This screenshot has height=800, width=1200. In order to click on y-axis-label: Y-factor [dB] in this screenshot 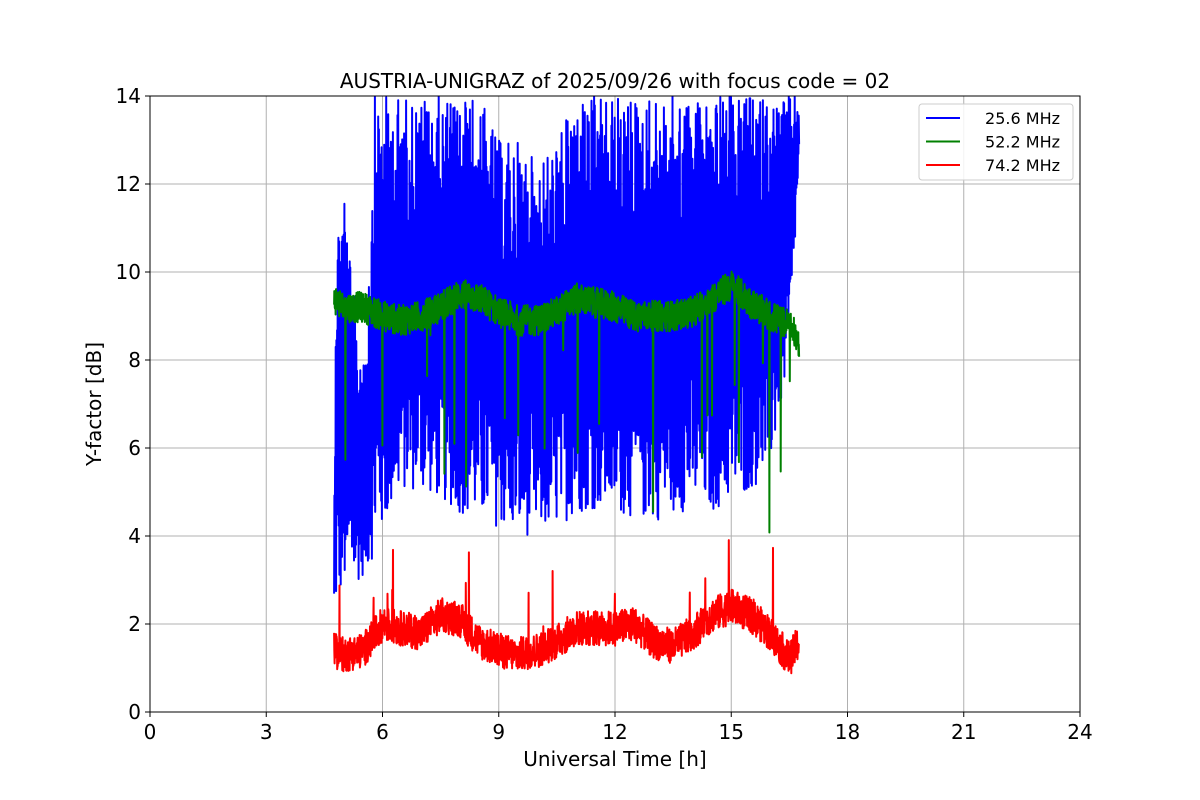, I will do `click(94, 404)`.